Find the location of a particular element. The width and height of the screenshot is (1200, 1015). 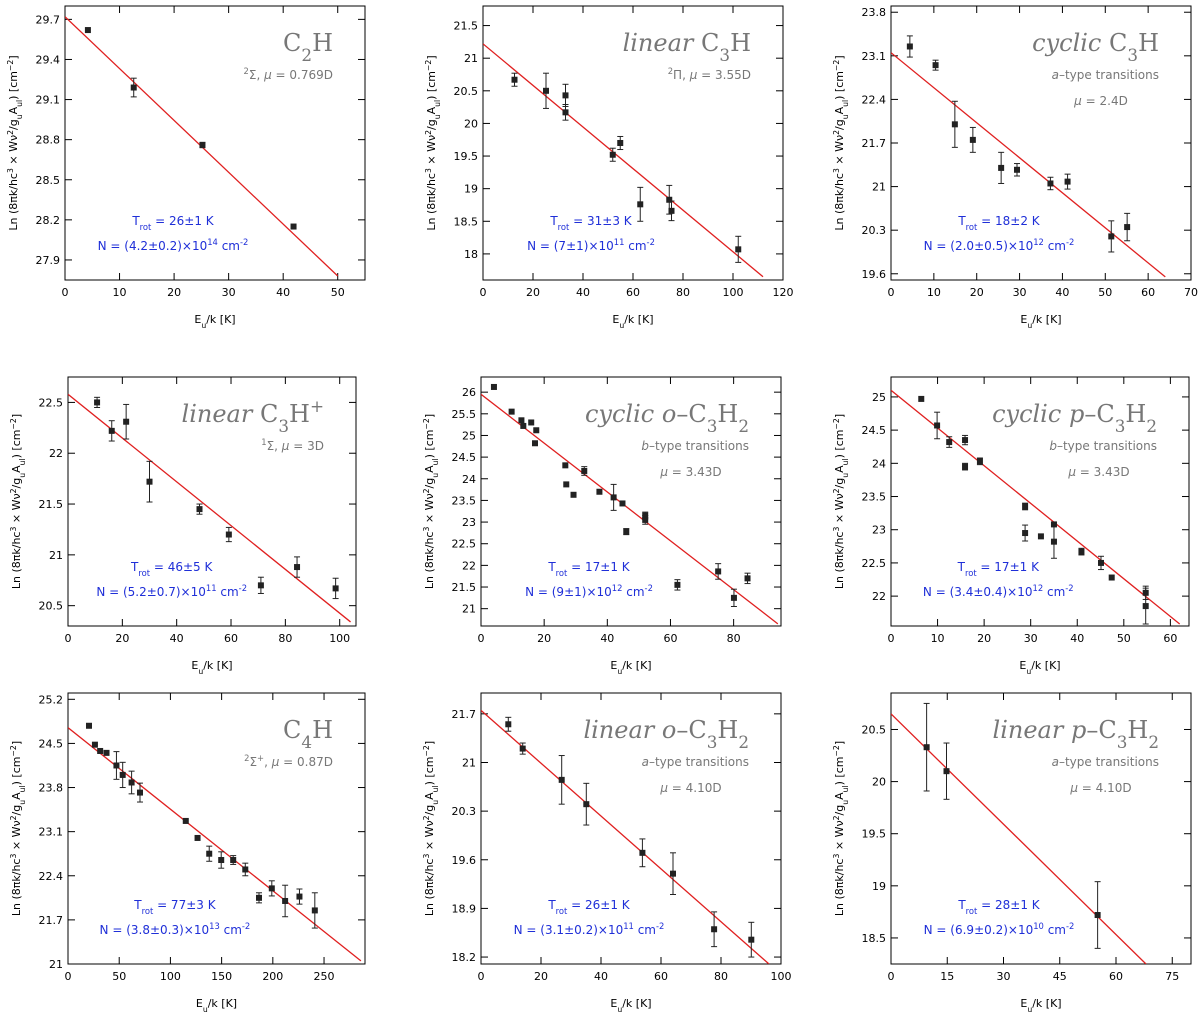

species-title: linear o–C3H2 is located at coordinates (666, 734).